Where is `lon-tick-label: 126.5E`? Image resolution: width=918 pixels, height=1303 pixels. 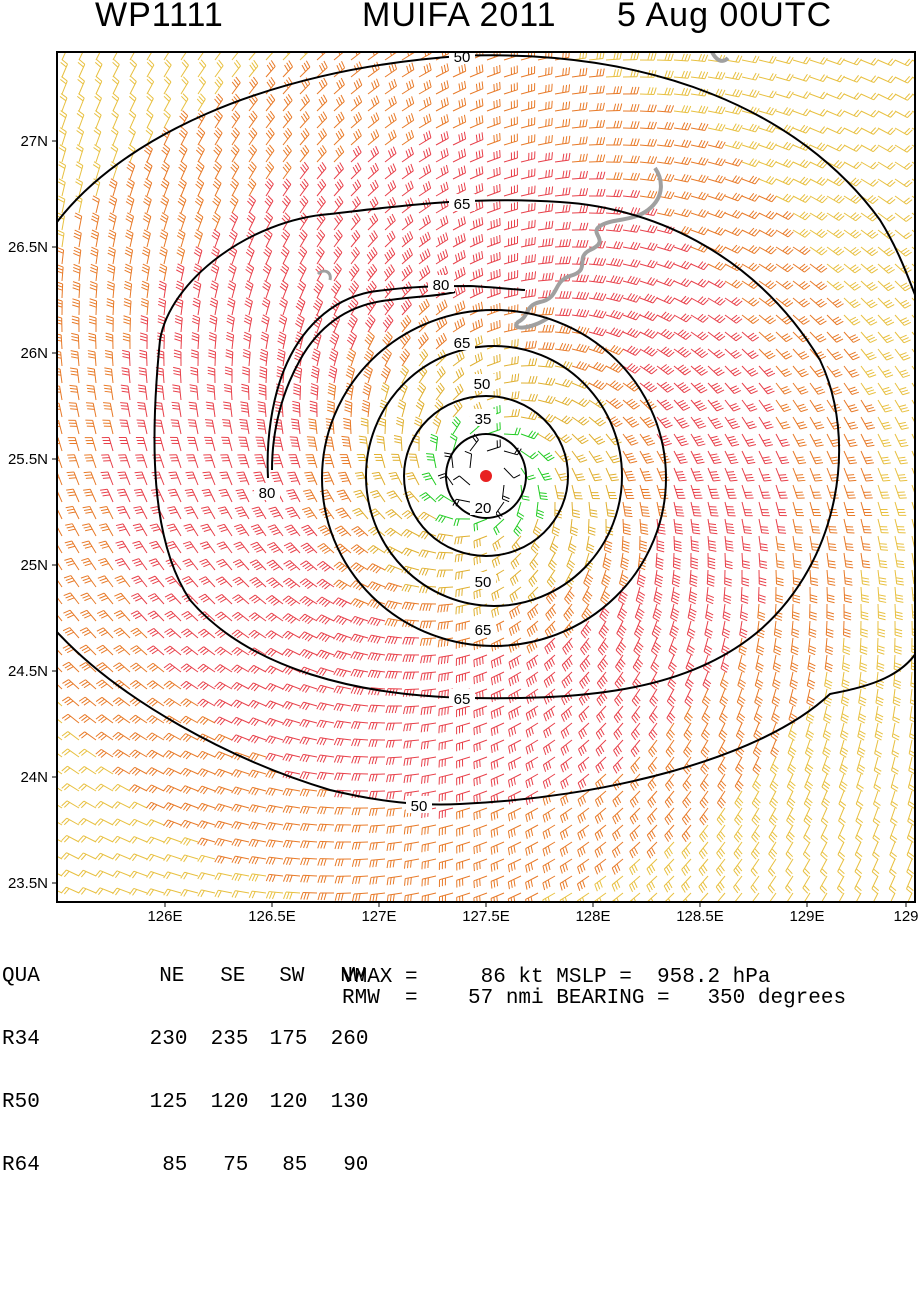
lon-tick-label: 126.5E is located at coordinates (272, 916).